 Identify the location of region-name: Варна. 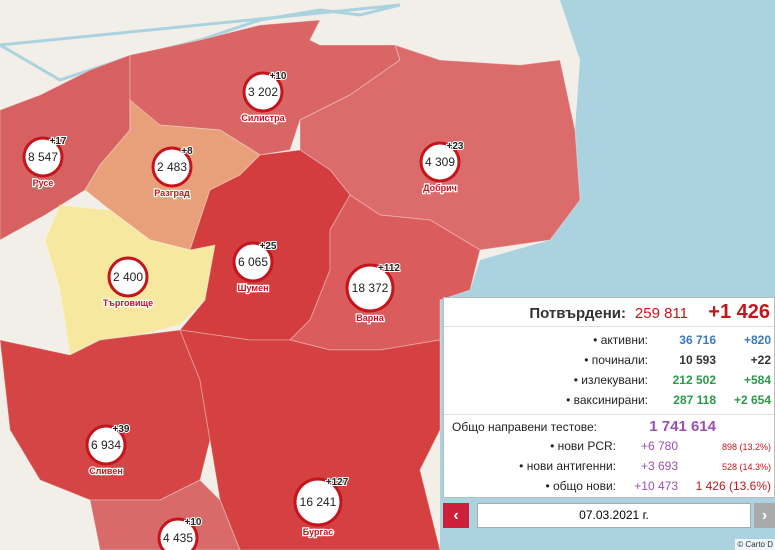
(370, 318).